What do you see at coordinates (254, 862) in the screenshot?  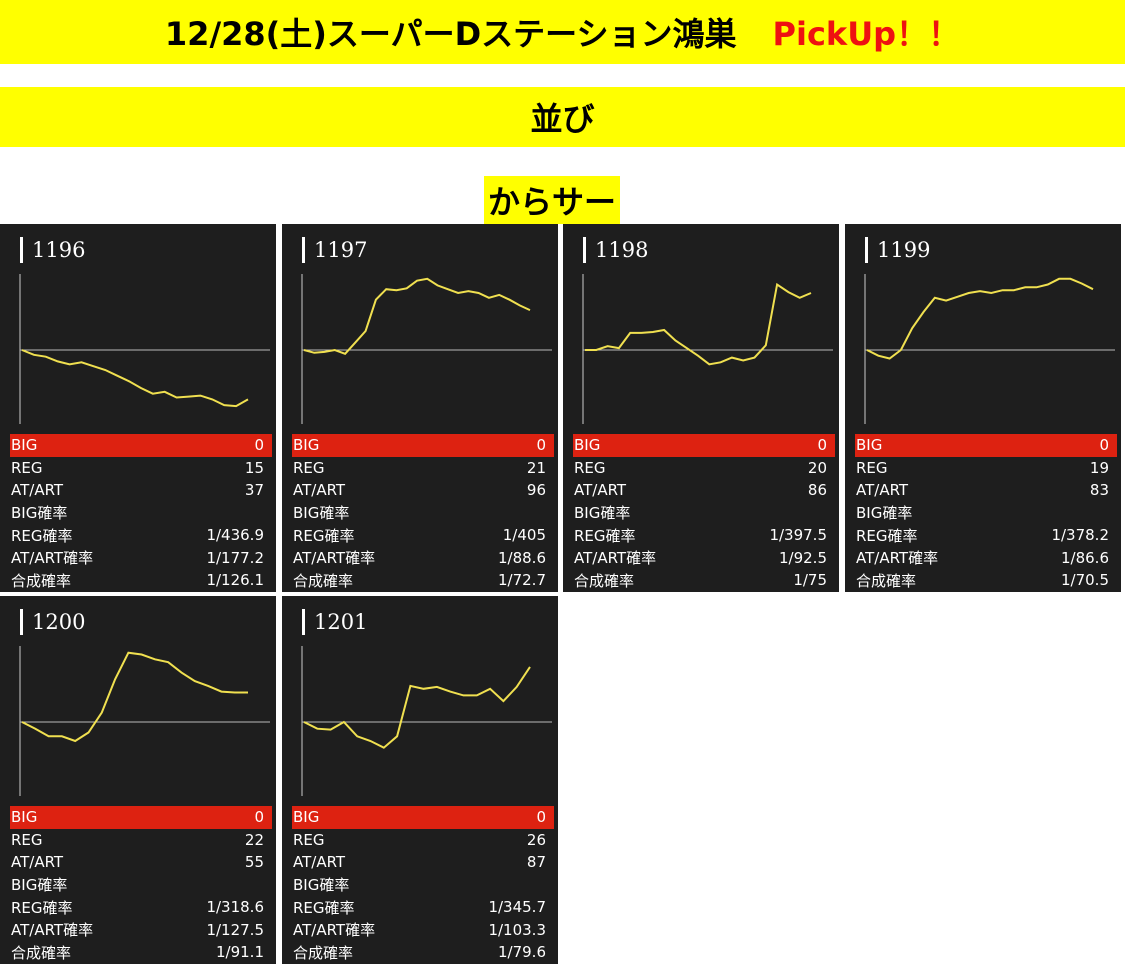 I see `stat-value: 55` at bounding box center [254, 862].